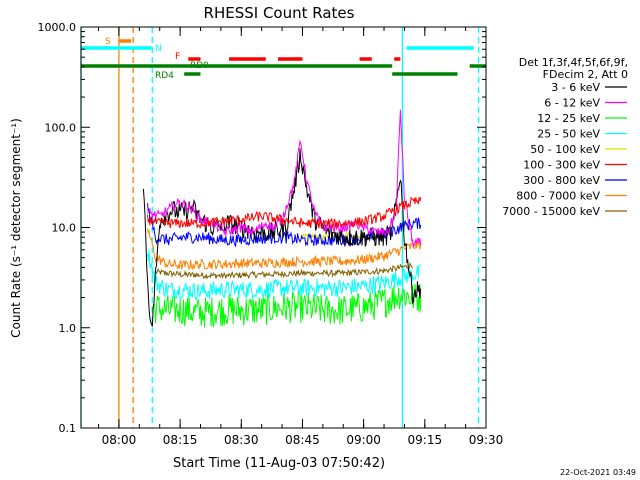  I want to click on y-tick-label: 1.0, so click(68, 328).